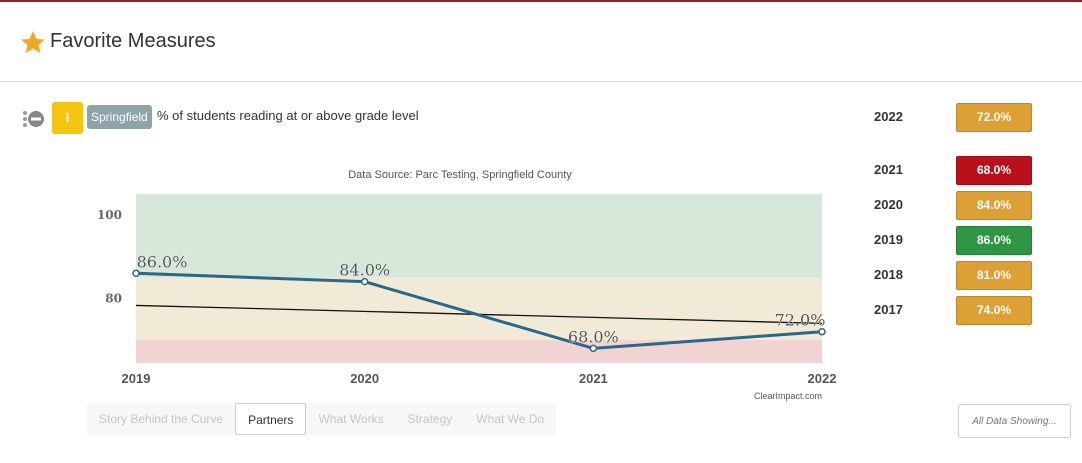 This screenshot has height=463, width=1082. What do you see at coordinates (136, 378) in the screenshot?
I see `x-tick-label: 2019` at bounding box center [136, 378].